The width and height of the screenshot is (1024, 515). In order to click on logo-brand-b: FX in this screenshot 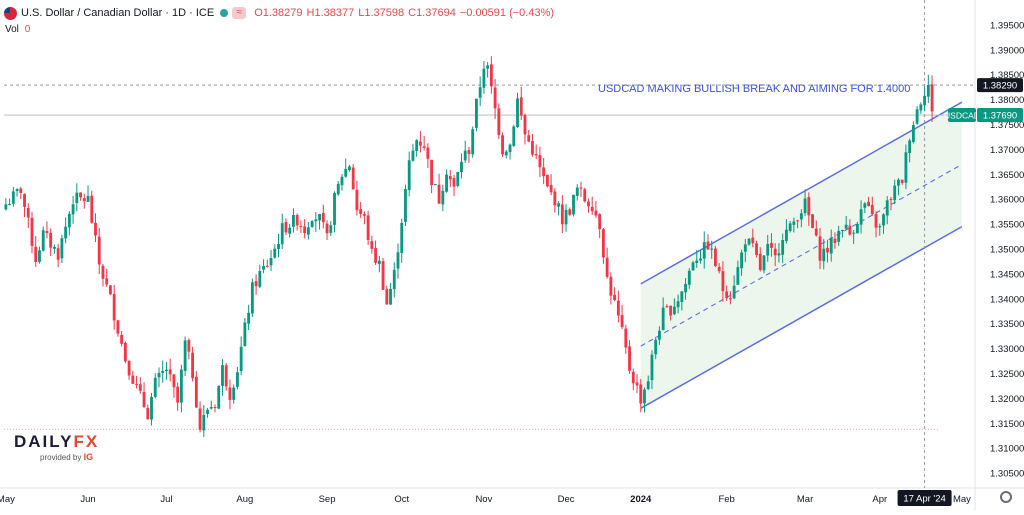, I will do `click(86, 441)`.